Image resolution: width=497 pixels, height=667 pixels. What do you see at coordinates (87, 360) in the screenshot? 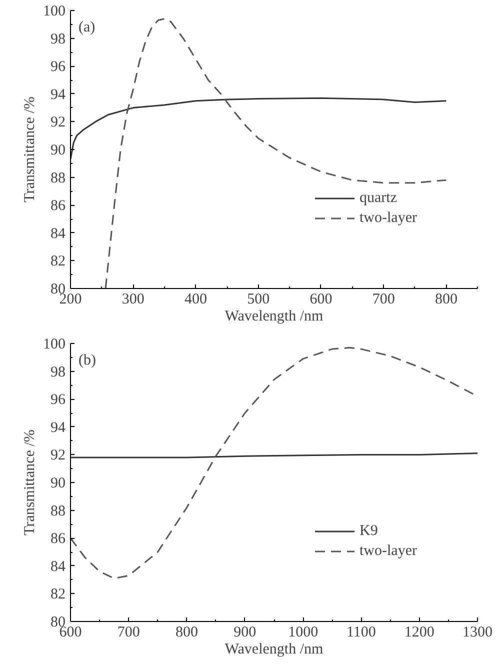
I see `annotation: (b)` at bounding box center [87, 360].